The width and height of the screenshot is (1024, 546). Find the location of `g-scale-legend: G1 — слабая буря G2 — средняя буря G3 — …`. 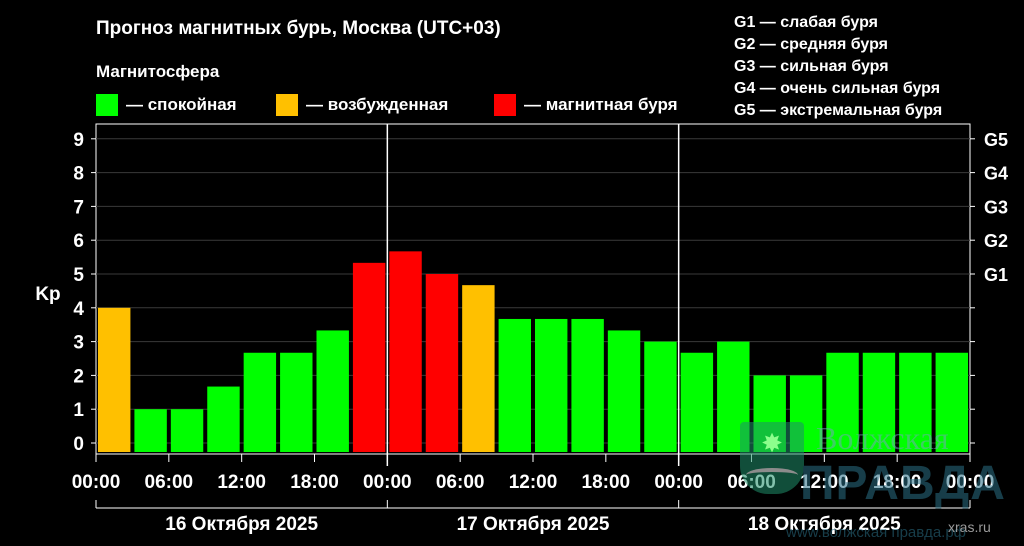

g-scale-legend: G1 — слабая буря G2 — средняя буря G3 — … is located at coordinates (838, 67).